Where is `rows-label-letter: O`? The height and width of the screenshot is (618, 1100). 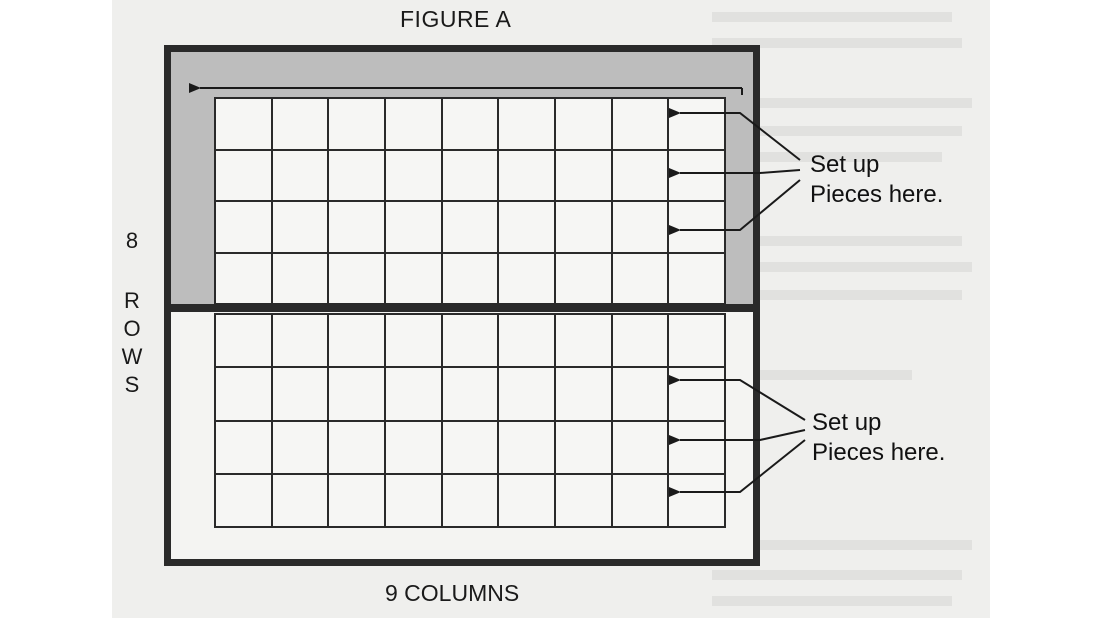
rows-label-letter: O is located at coordinates (132, 328).